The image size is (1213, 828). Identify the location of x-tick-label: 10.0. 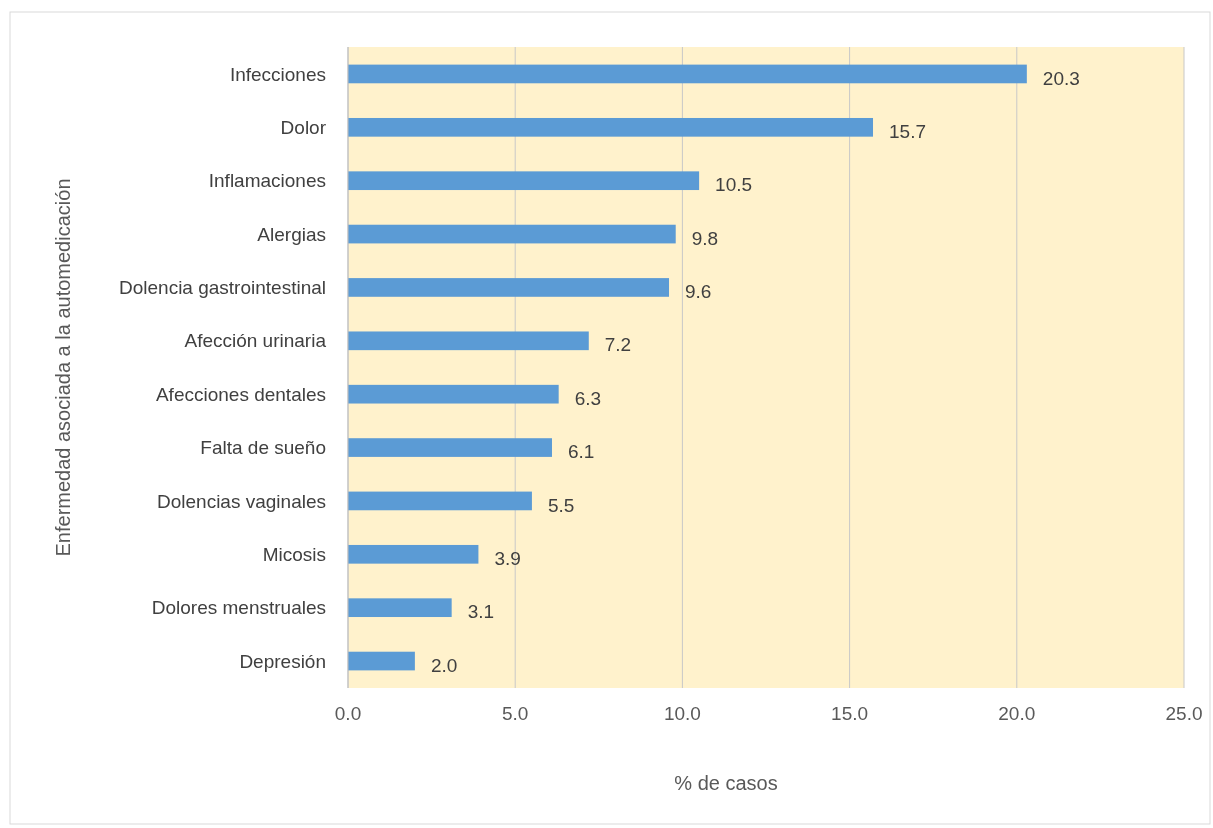
(682, 713).